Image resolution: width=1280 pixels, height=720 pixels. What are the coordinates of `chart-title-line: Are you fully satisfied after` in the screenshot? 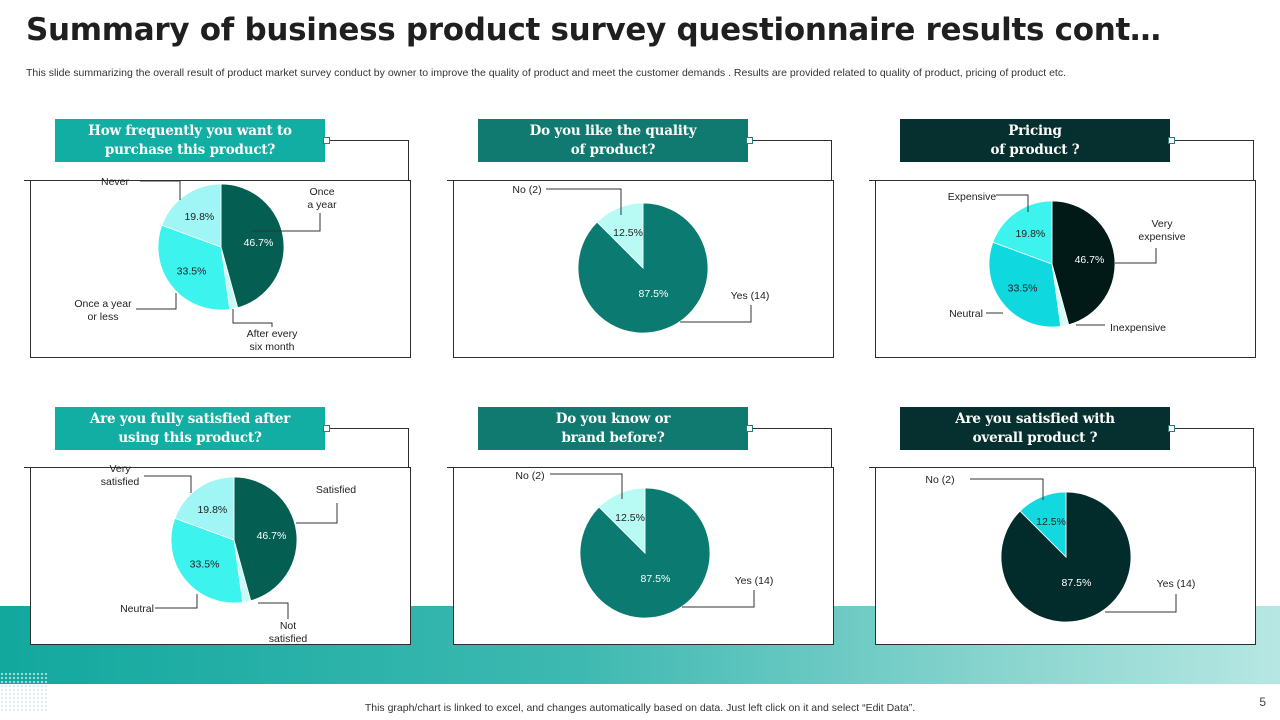 It's located at (190, 418).